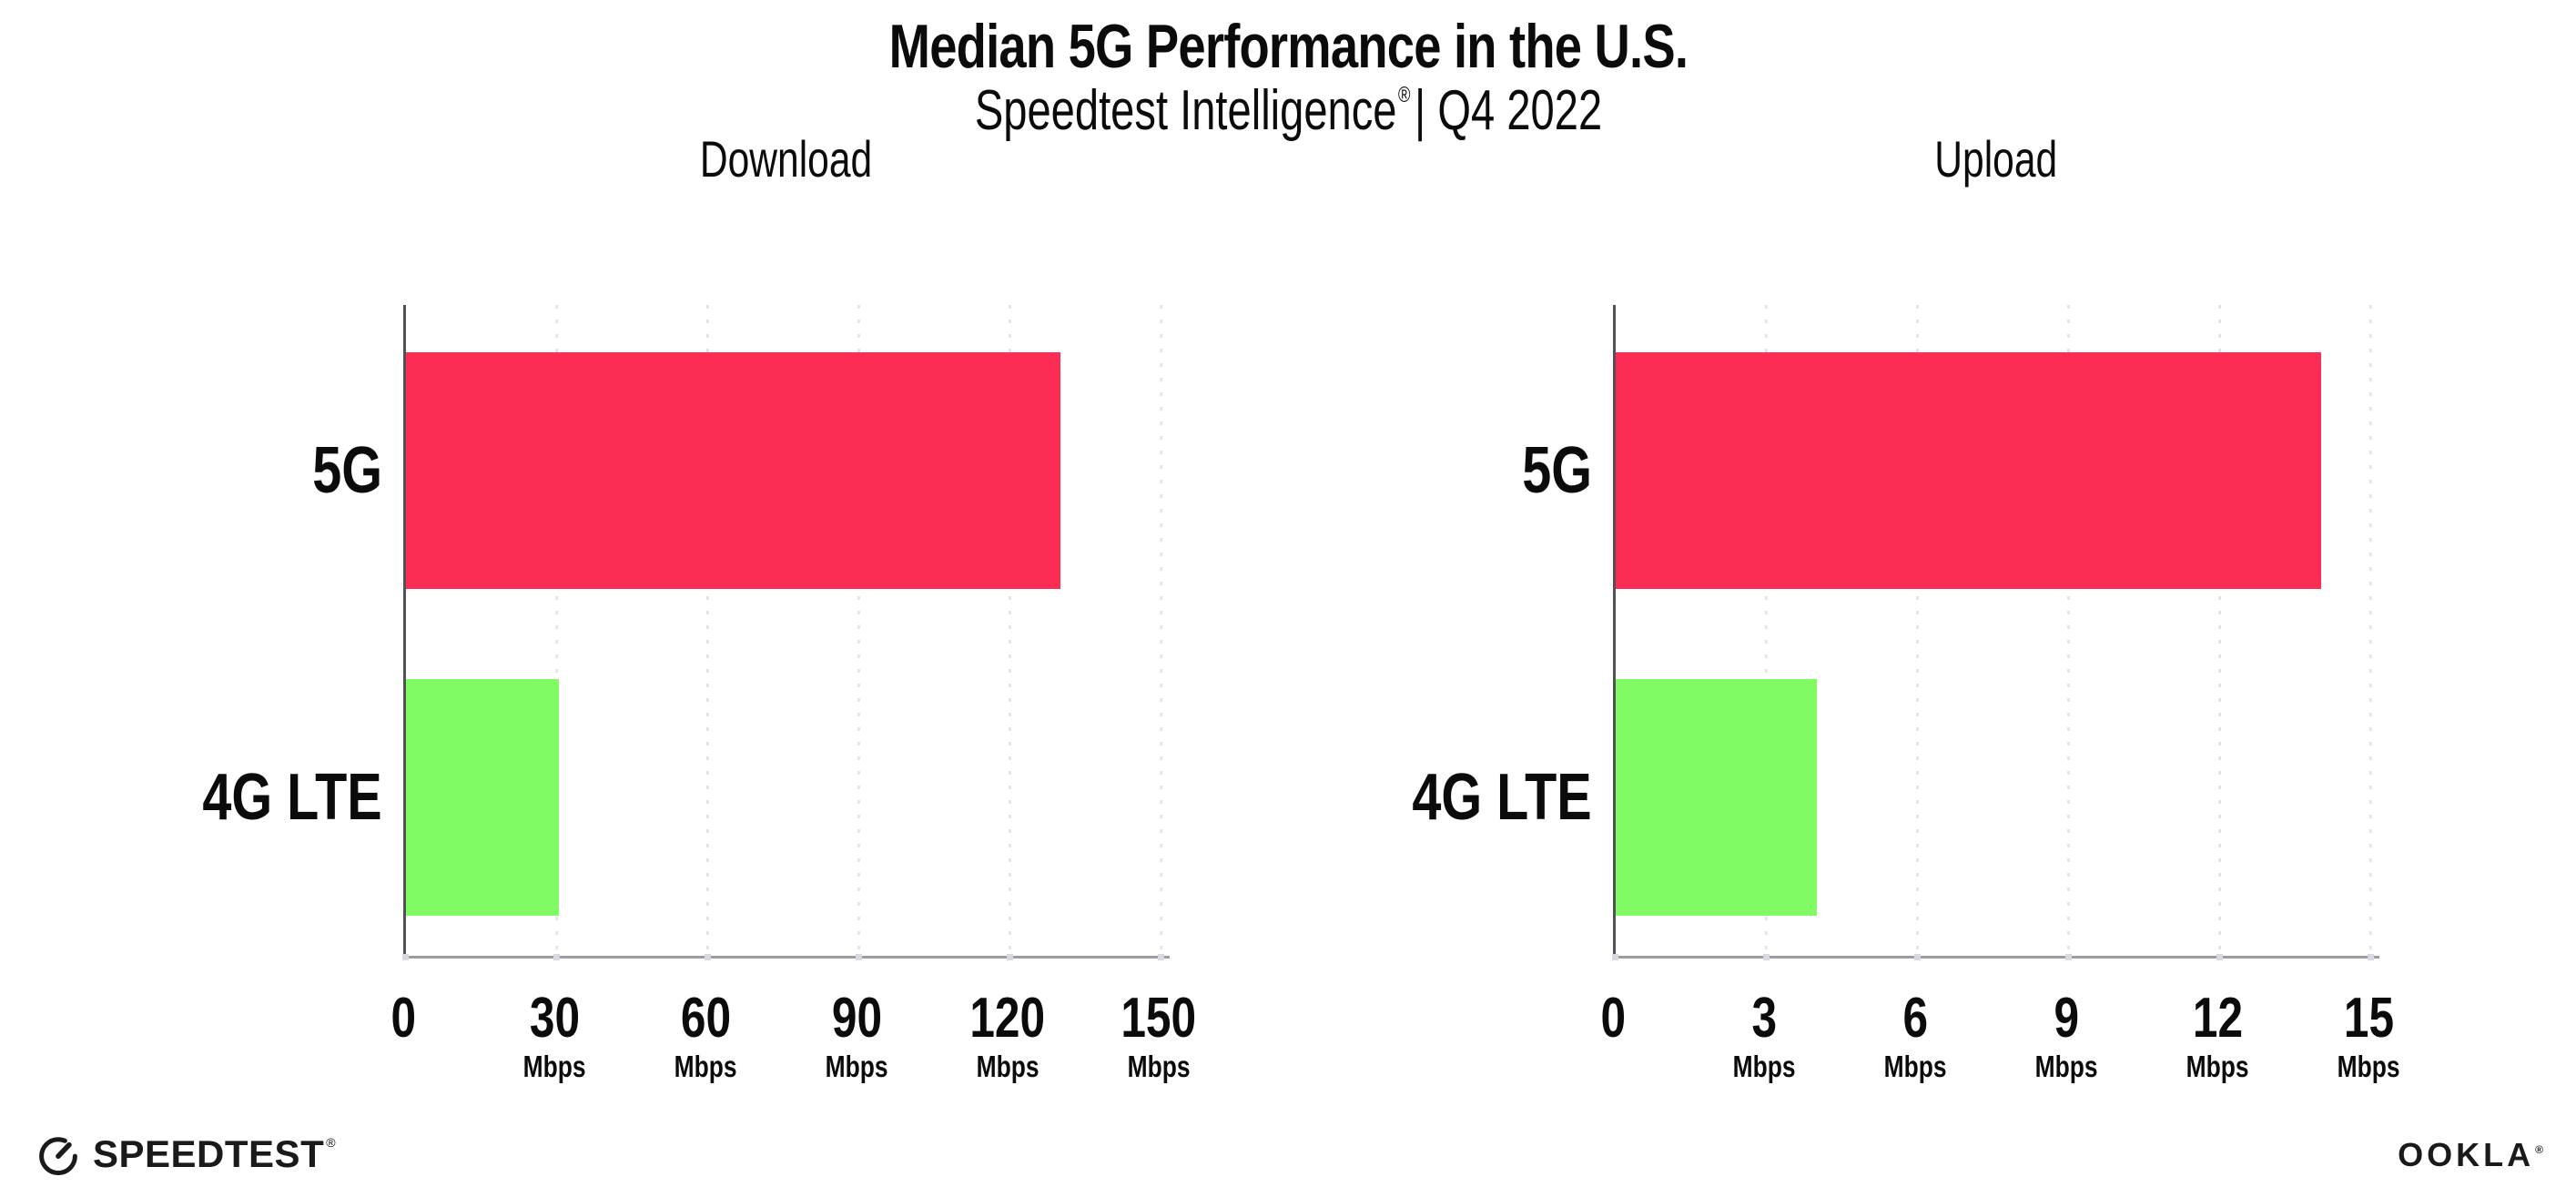 This screenshot has height=1197, width=2576. Describe the element at coordinates (58, 1156) in the screenshot. I see `gauge-icon` at that location.